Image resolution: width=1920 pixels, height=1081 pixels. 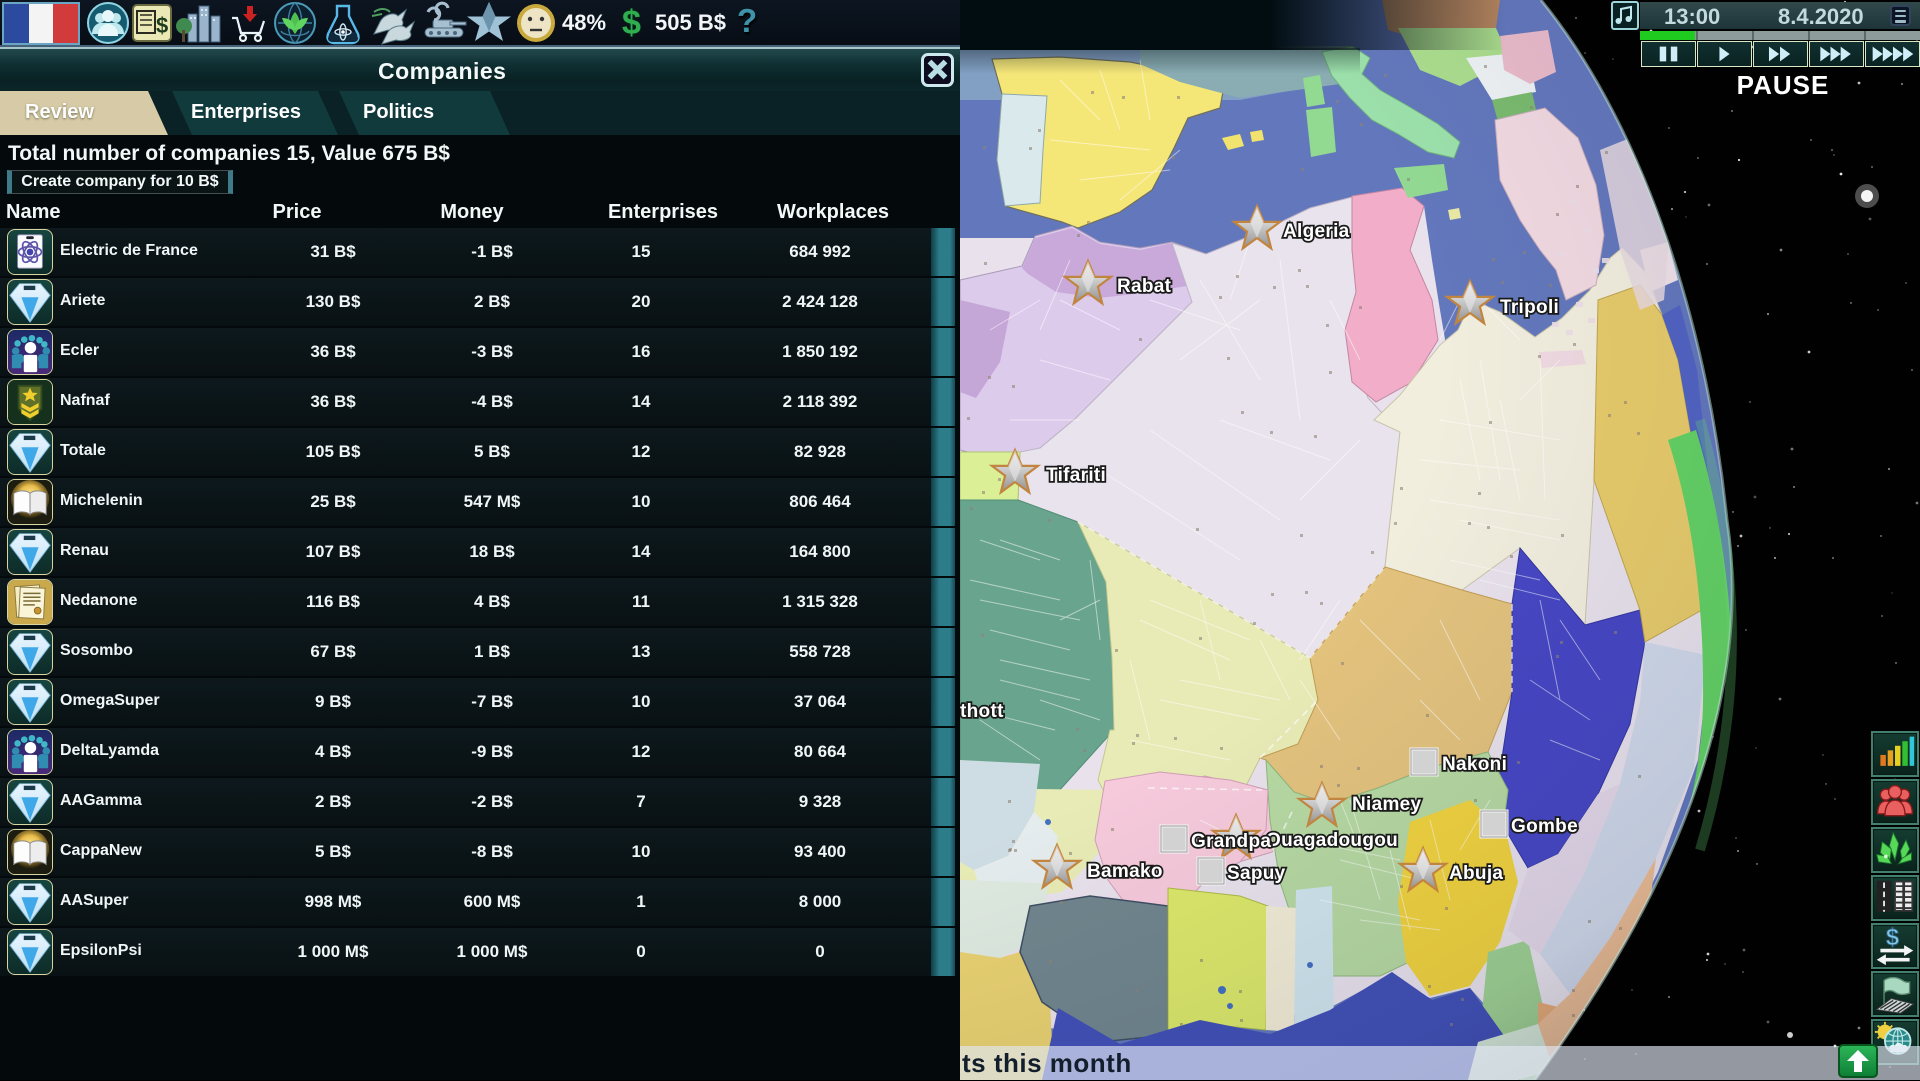 What do you see at coordinates (982, 711) in the screenshot?
I see `svg-text: thott` at bounding box center [982, 711].